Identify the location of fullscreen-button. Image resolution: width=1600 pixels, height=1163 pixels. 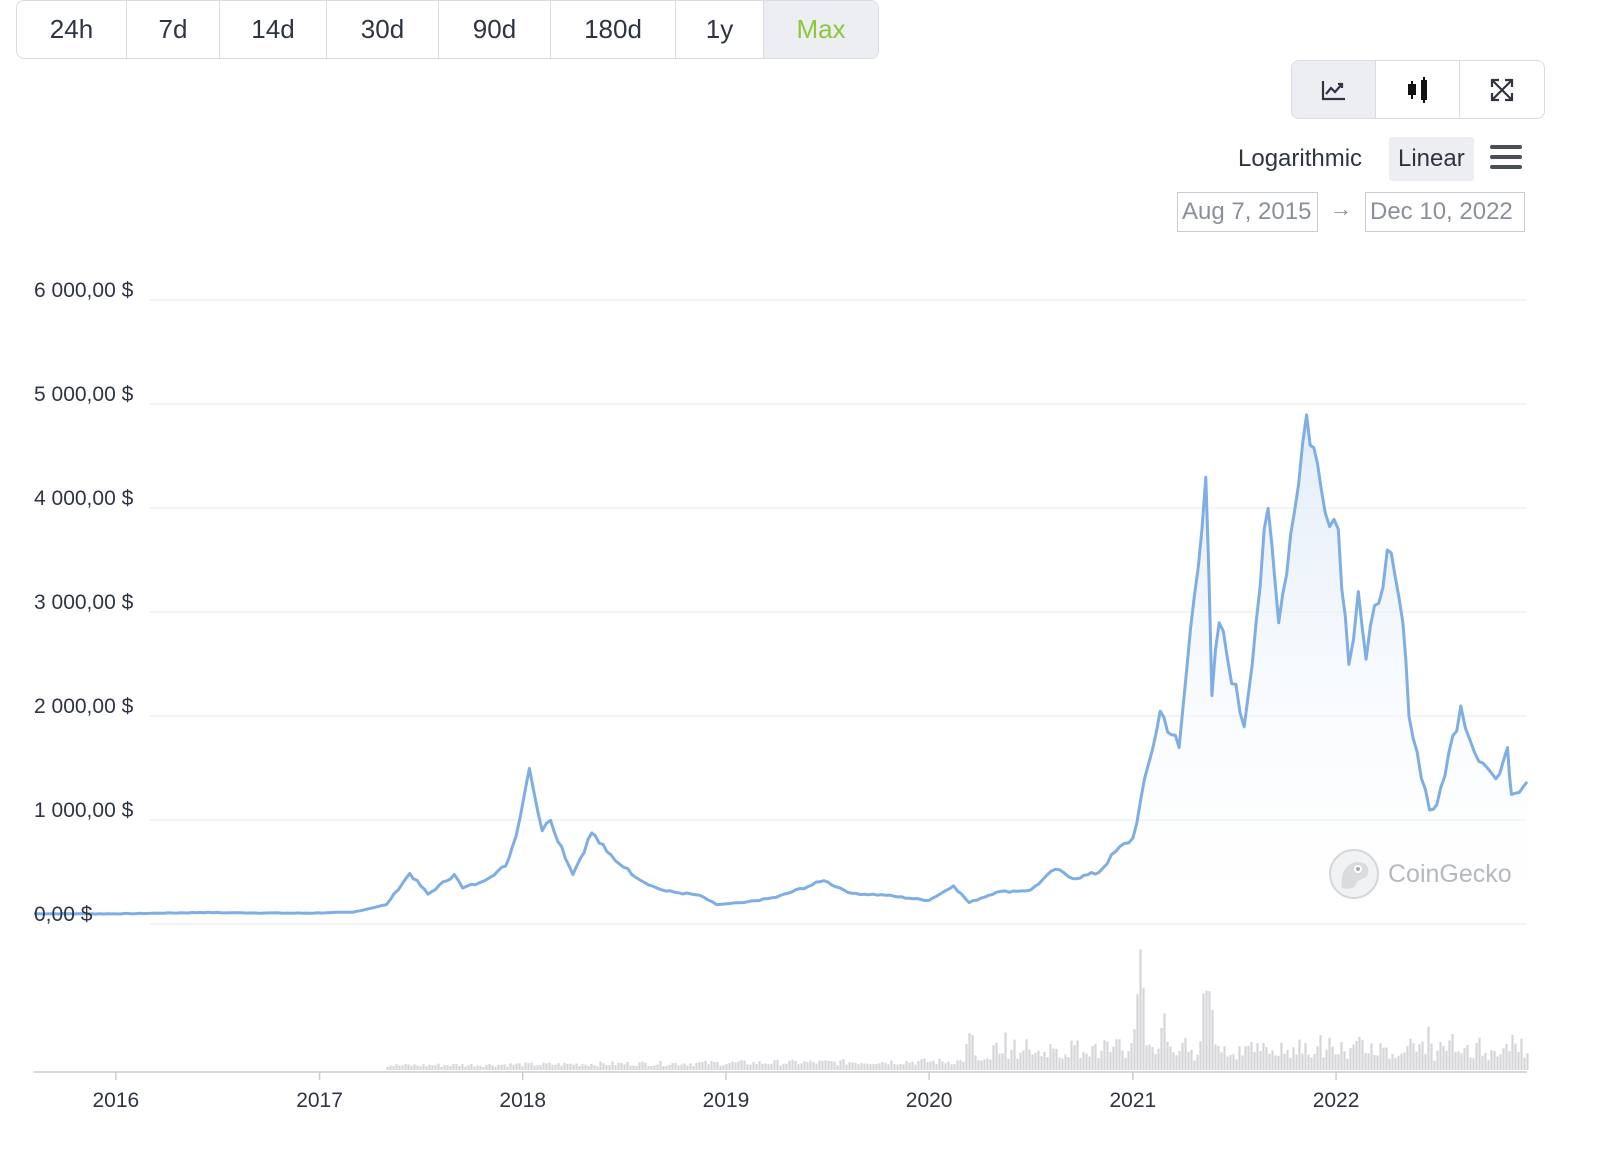
(1502, 89).